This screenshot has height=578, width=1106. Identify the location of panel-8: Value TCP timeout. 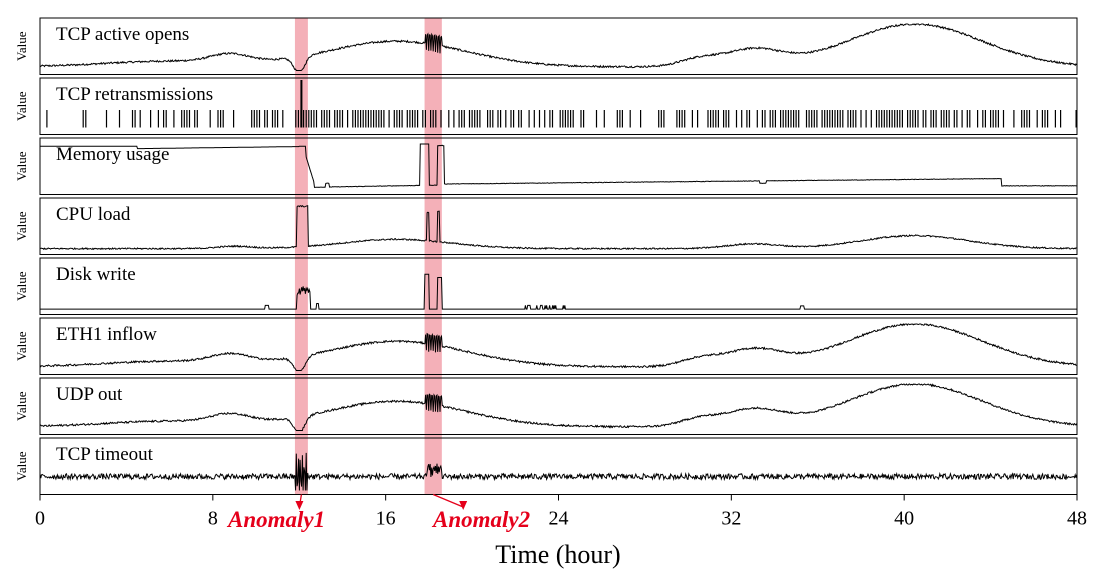
(546, 466).